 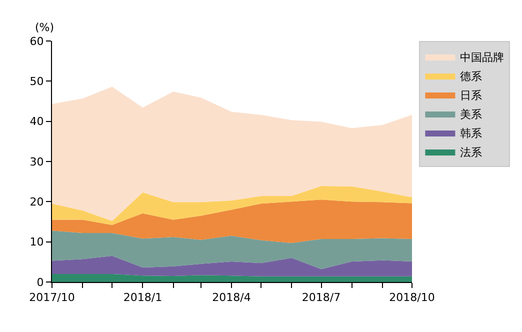 I want to click on x-tick-label: 2018/4, so click(x=231, y=297).